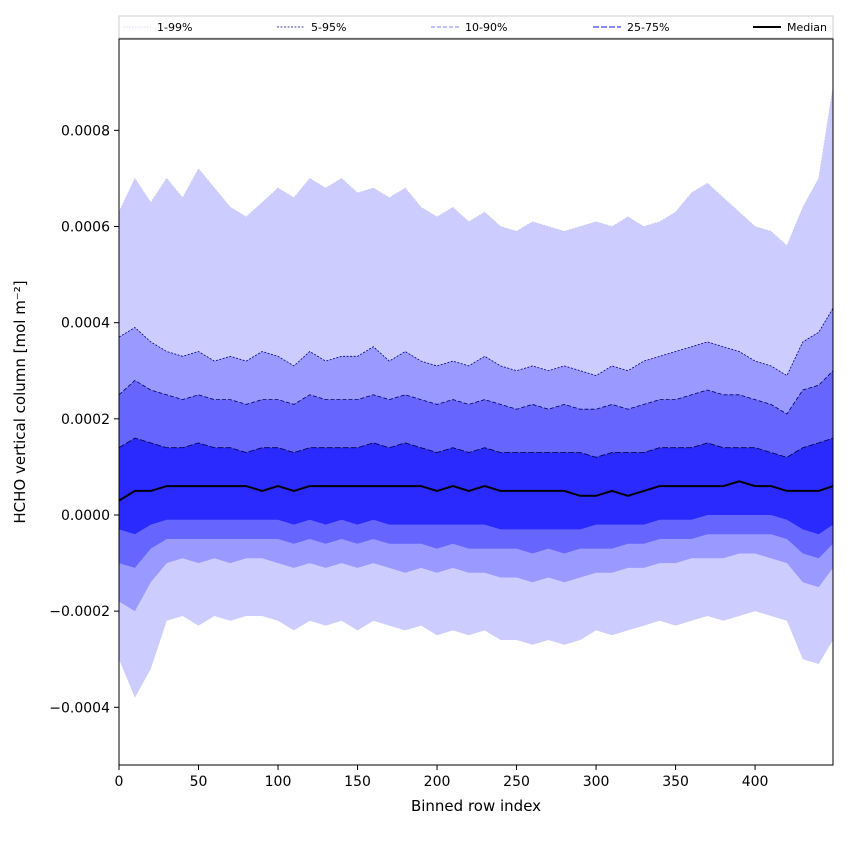 This screenshot has width=850, height=854. I want to click on median-layer, so click(476, 491).